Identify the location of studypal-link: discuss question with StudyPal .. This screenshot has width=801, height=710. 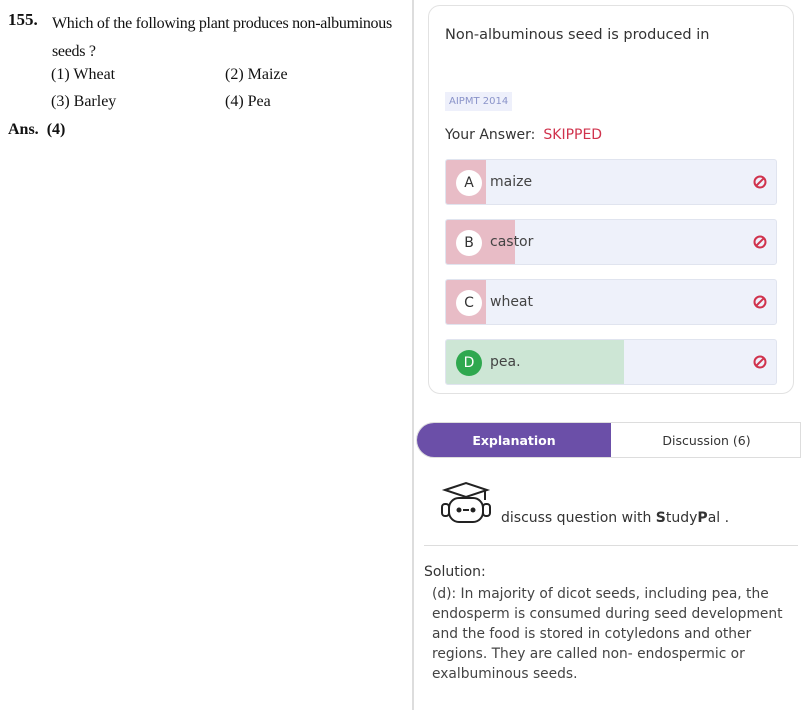
(615, 518).